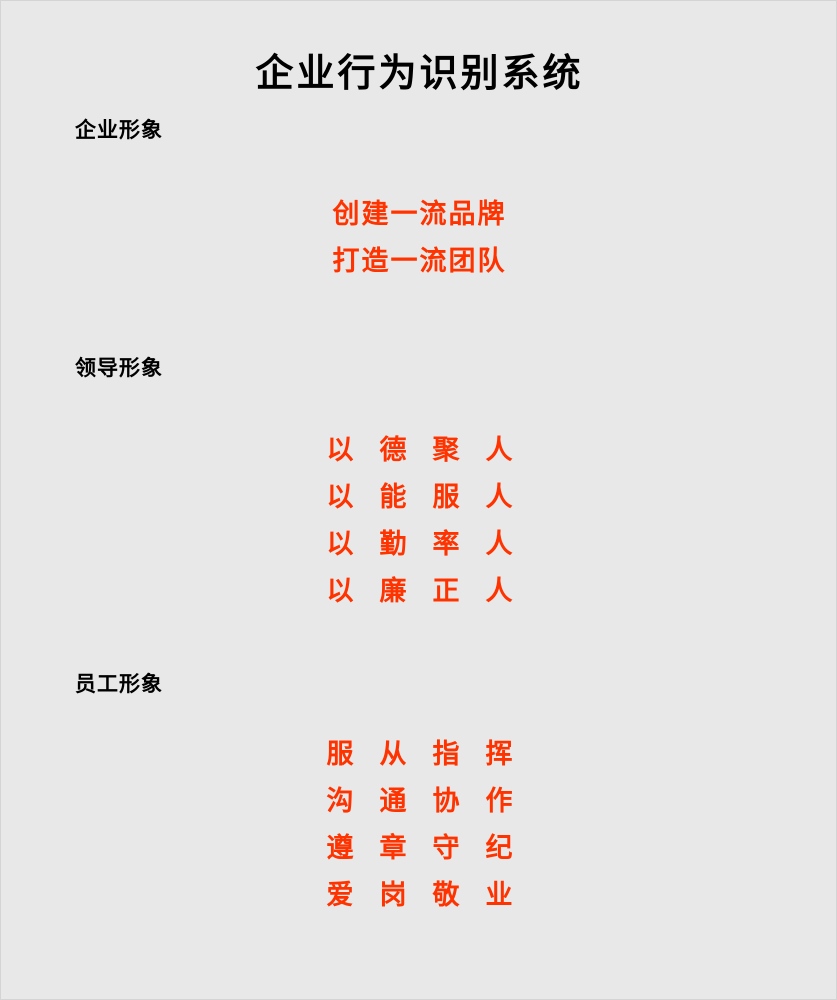  Describe the element at coordinates (432, 591) in the screenshot. I see `slogan-item: 以廉正人` at that location.